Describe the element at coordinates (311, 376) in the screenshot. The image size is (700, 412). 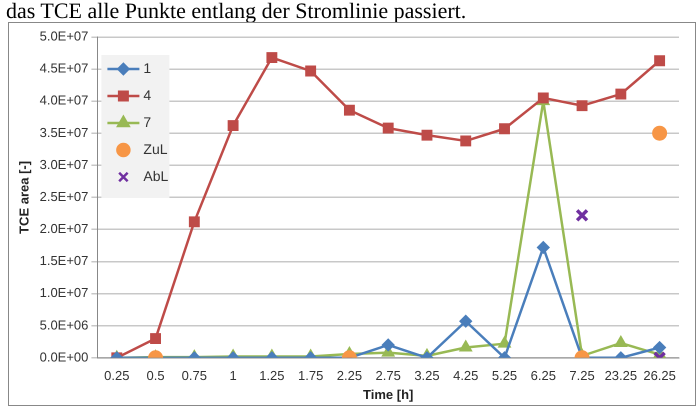
I see `x-tick-label: 1.75` at that location.